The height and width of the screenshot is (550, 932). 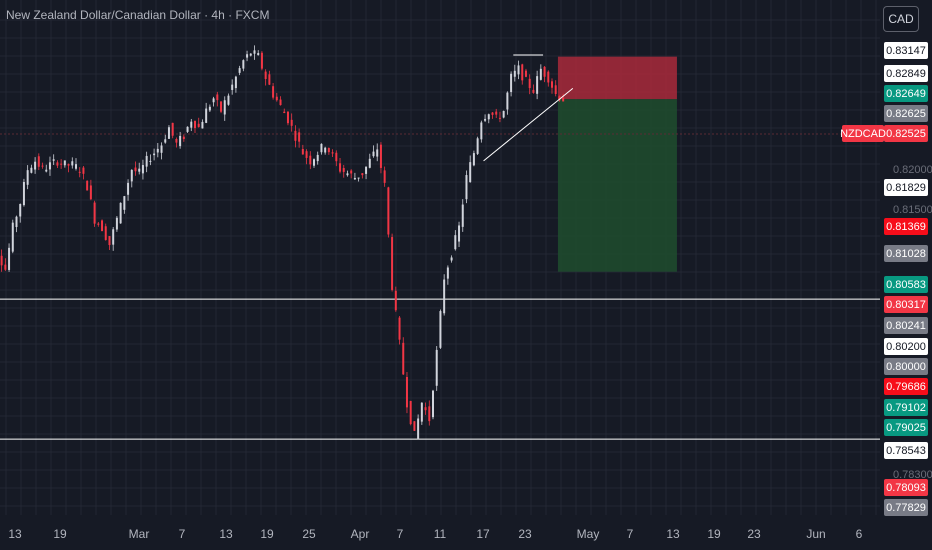 I want to click on price-badge: 0.80317, so click(x=906, y=304).